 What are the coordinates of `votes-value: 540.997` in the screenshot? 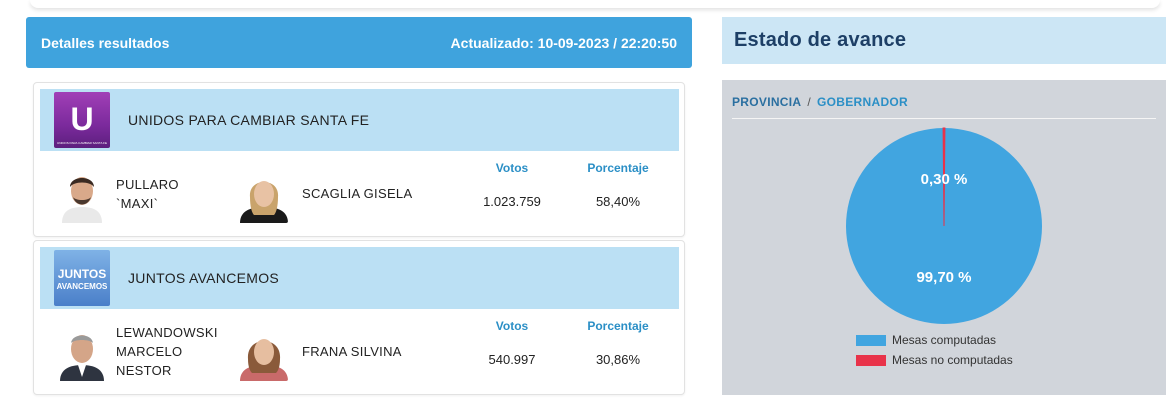 It's located at (512, 359).